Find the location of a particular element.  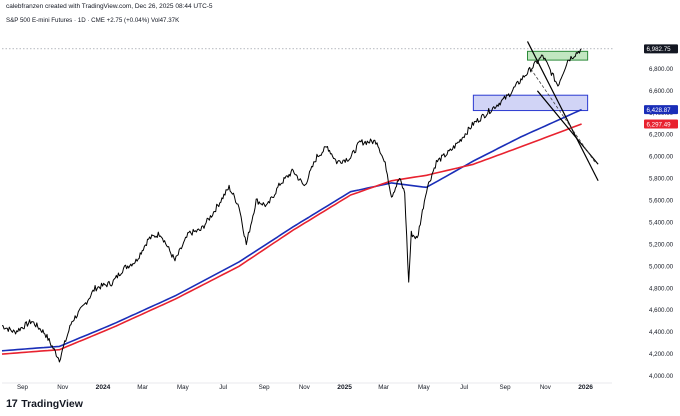

y-tick-label: 4,000.00 is located at coordinates (661, 376).